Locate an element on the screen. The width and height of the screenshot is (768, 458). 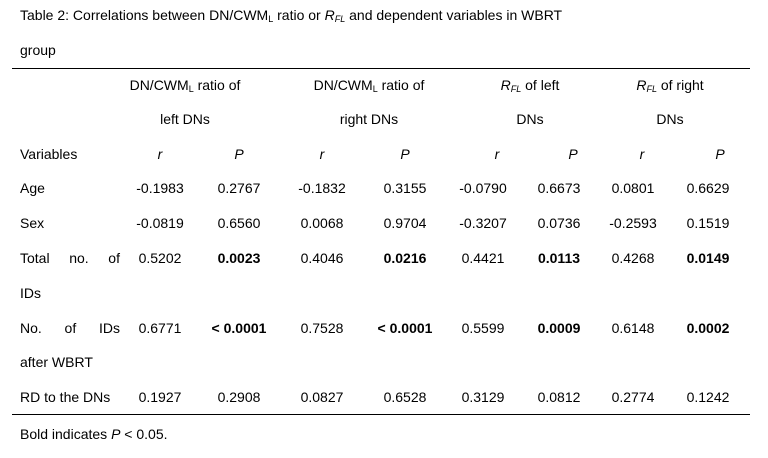
table-cell: 0.5202 is located at coordinates (160, 258).